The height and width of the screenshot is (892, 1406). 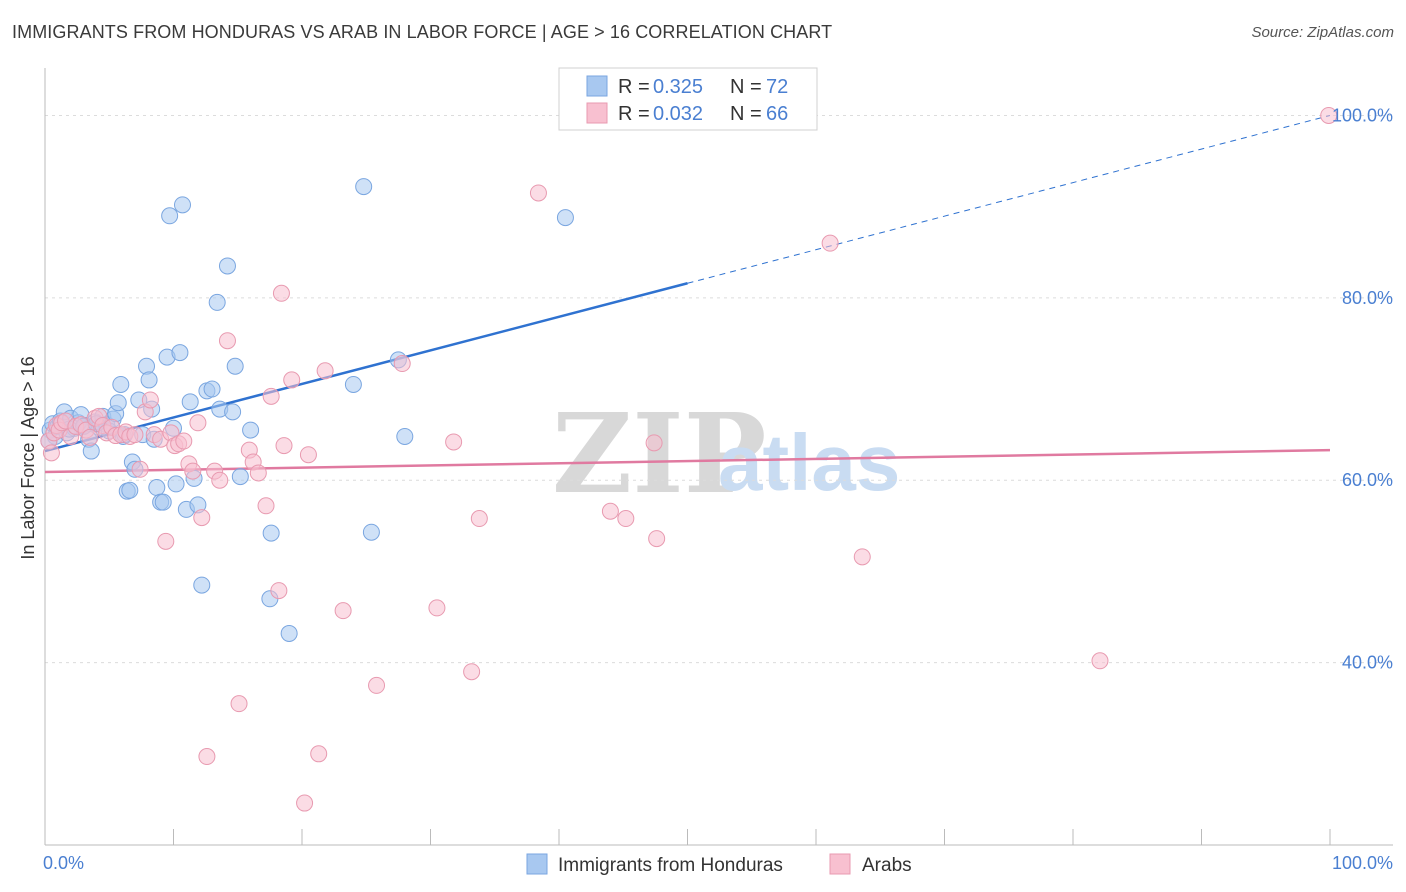 What do you see at coordinates (537, 864) in the screenshot?
I see `bottom-legend-swatch-honduras` at bounding box center [537, 864].